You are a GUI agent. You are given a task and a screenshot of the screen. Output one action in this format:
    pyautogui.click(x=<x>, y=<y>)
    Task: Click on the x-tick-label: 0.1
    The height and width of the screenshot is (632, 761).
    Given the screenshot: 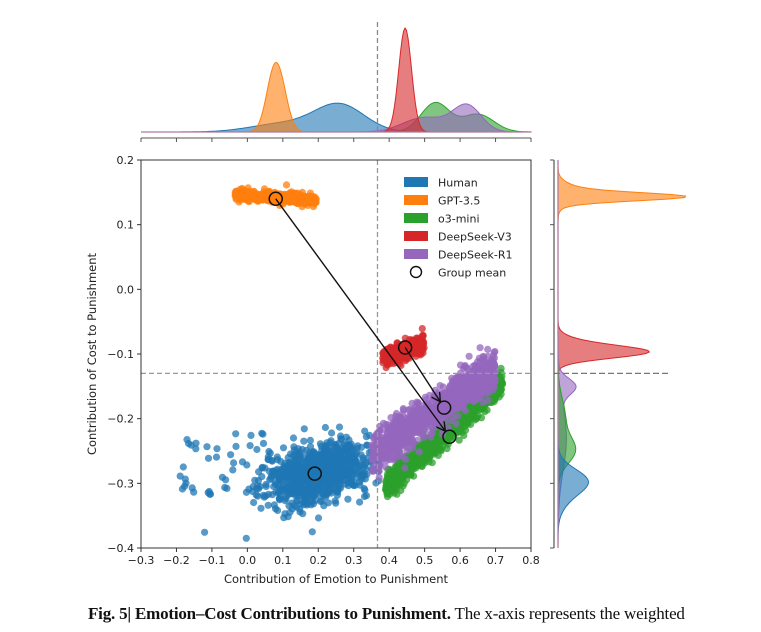 What is the action you would take?
    pyautogui.click(x=283, y=560)
    